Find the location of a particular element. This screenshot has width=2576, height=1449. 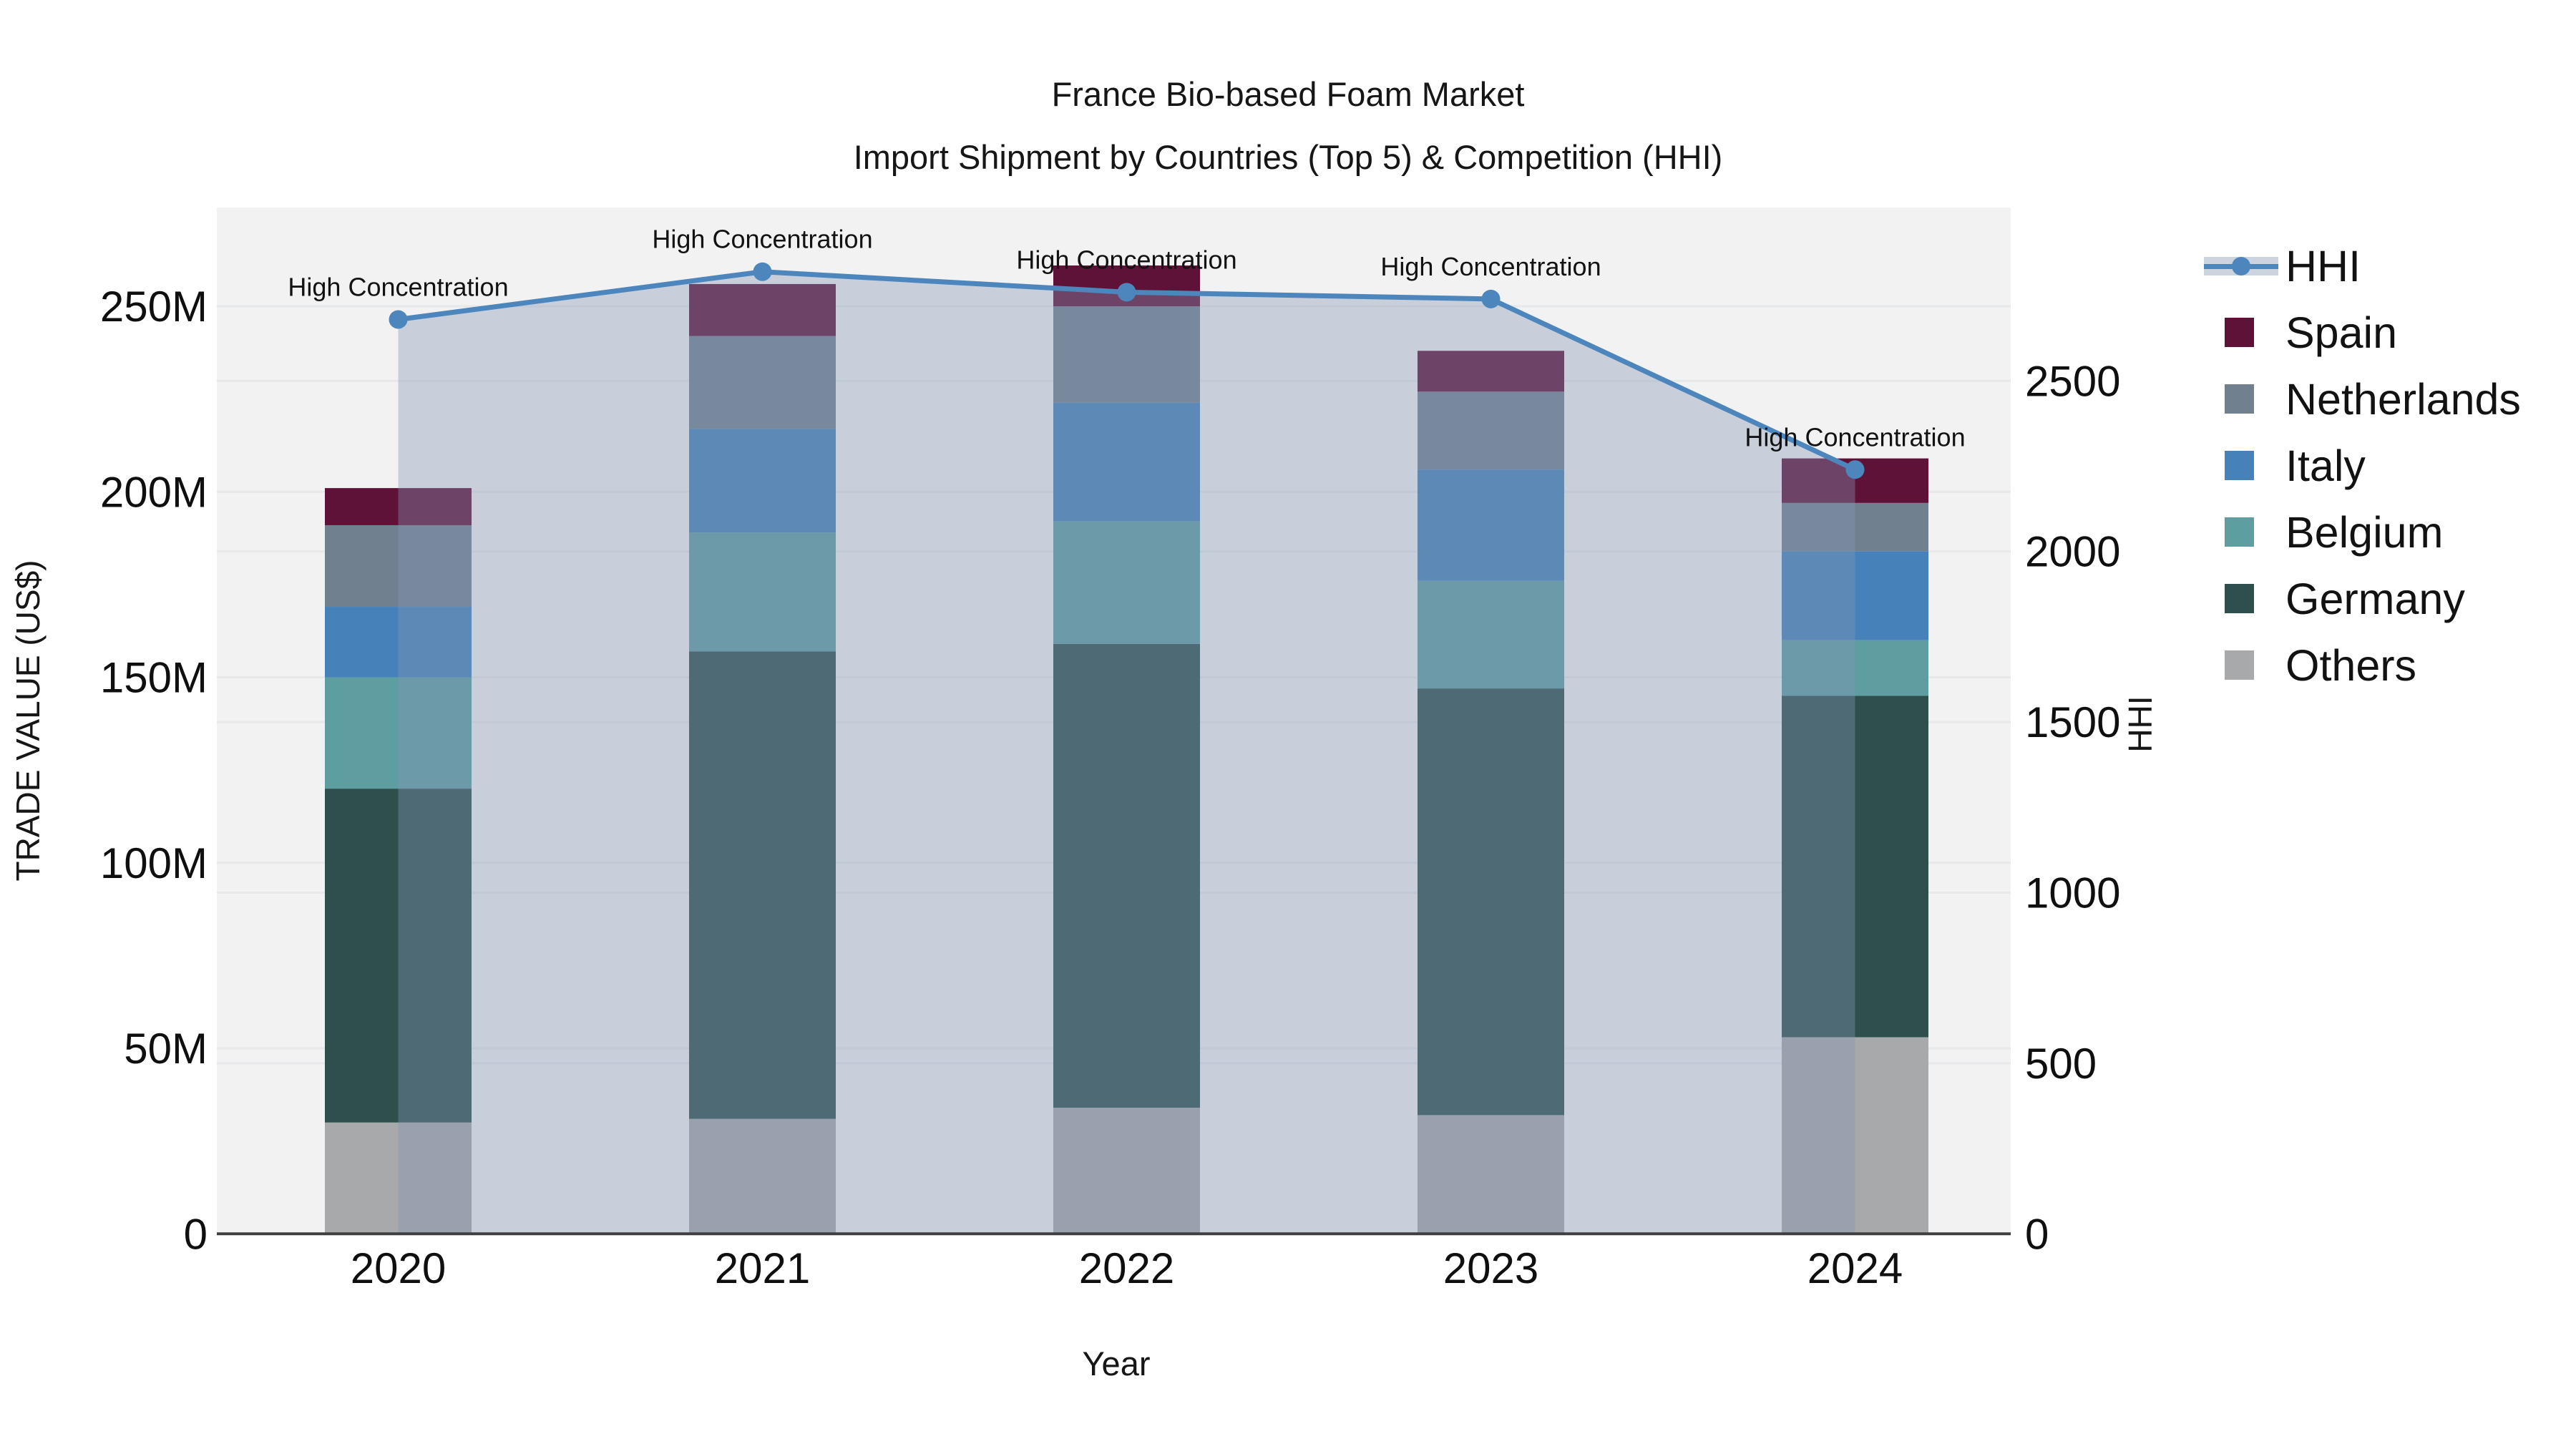

hhi-marker-2021 is located at coordinates (762, 271).